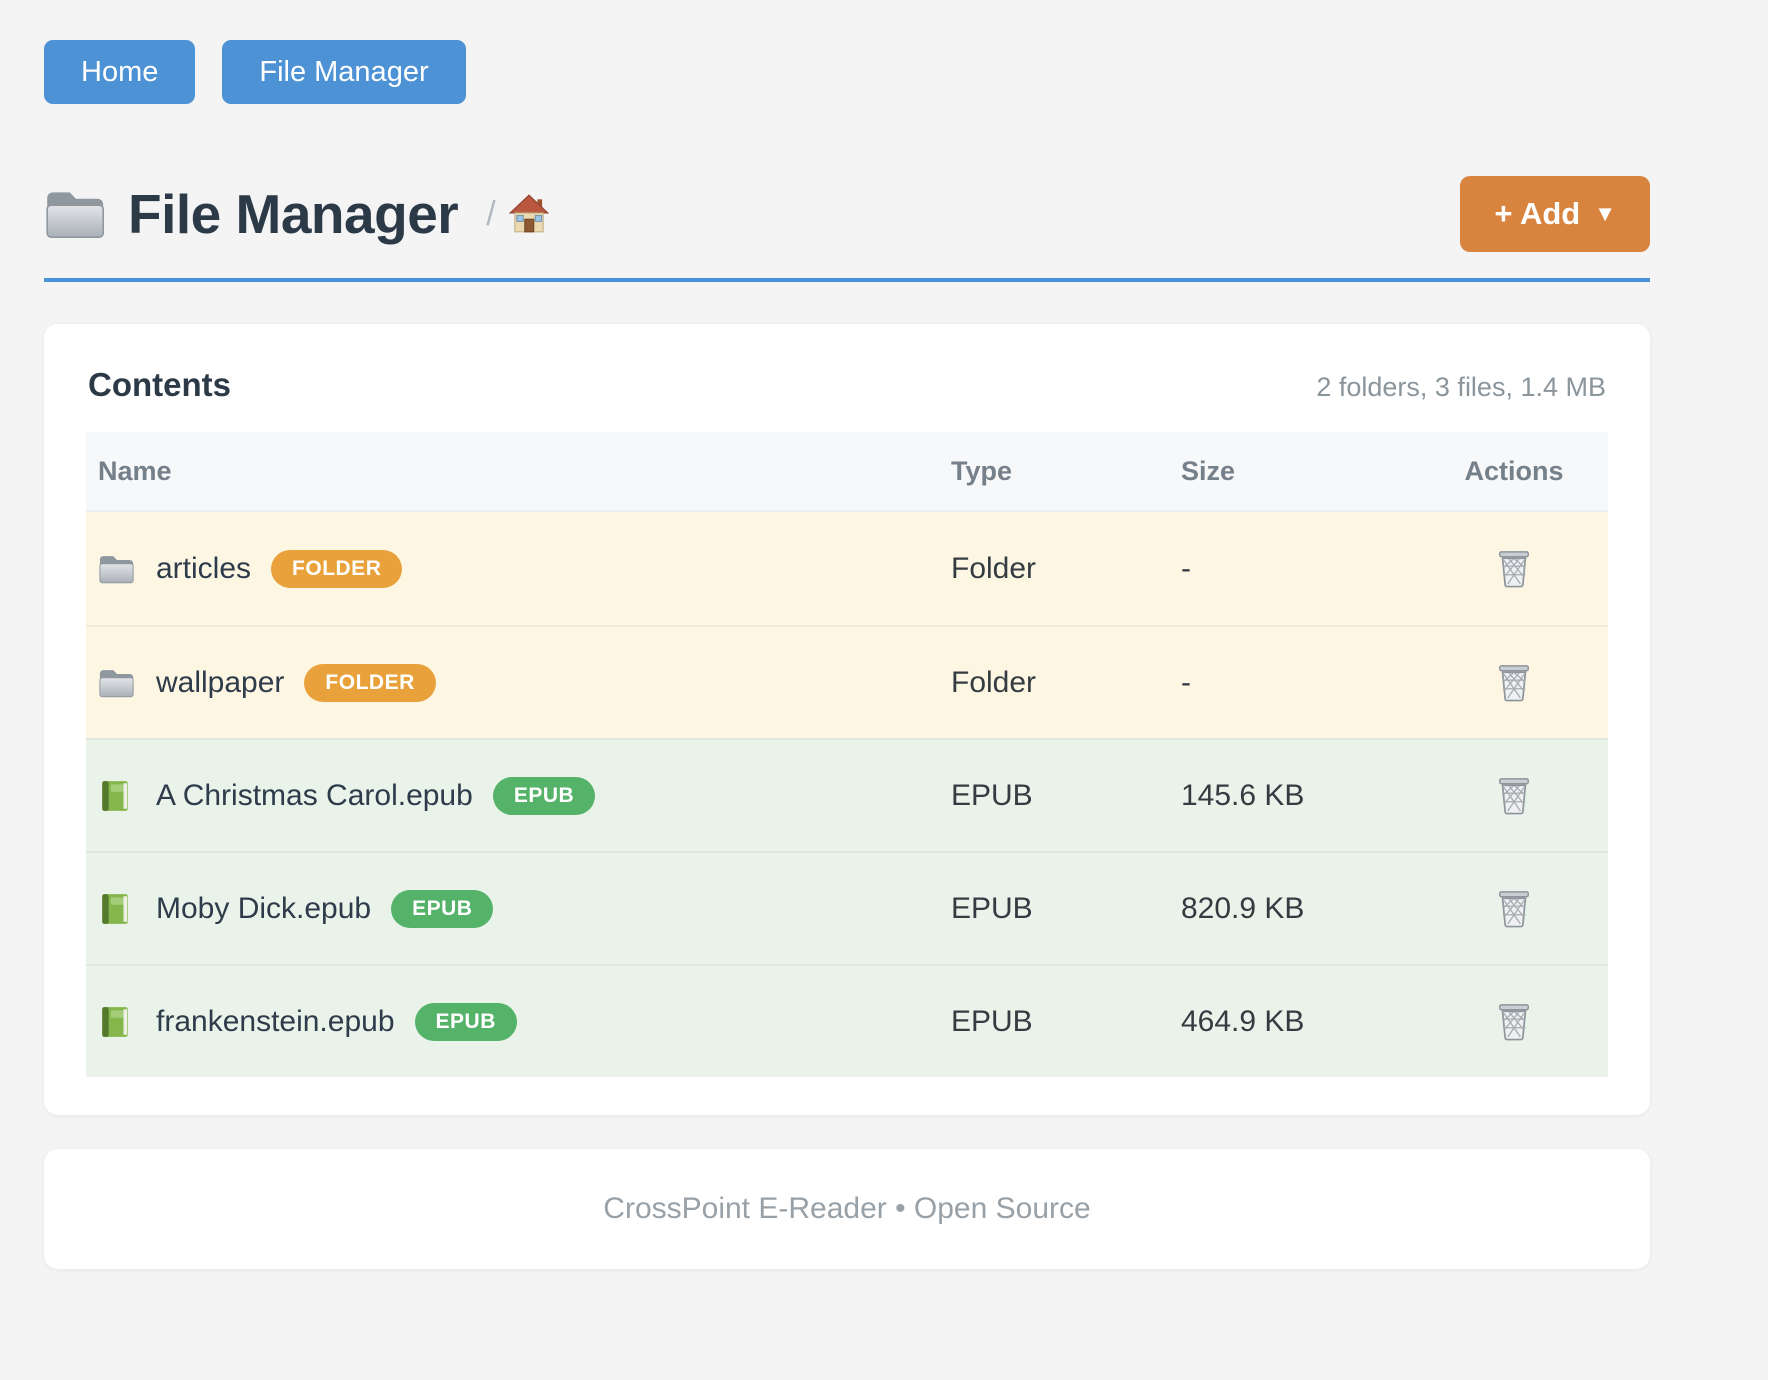 The height and width of the screenshot is (1380, 1768). I want to click on footer-text: CrossPoint E-Reader • Open Source, so click(847, 1208).